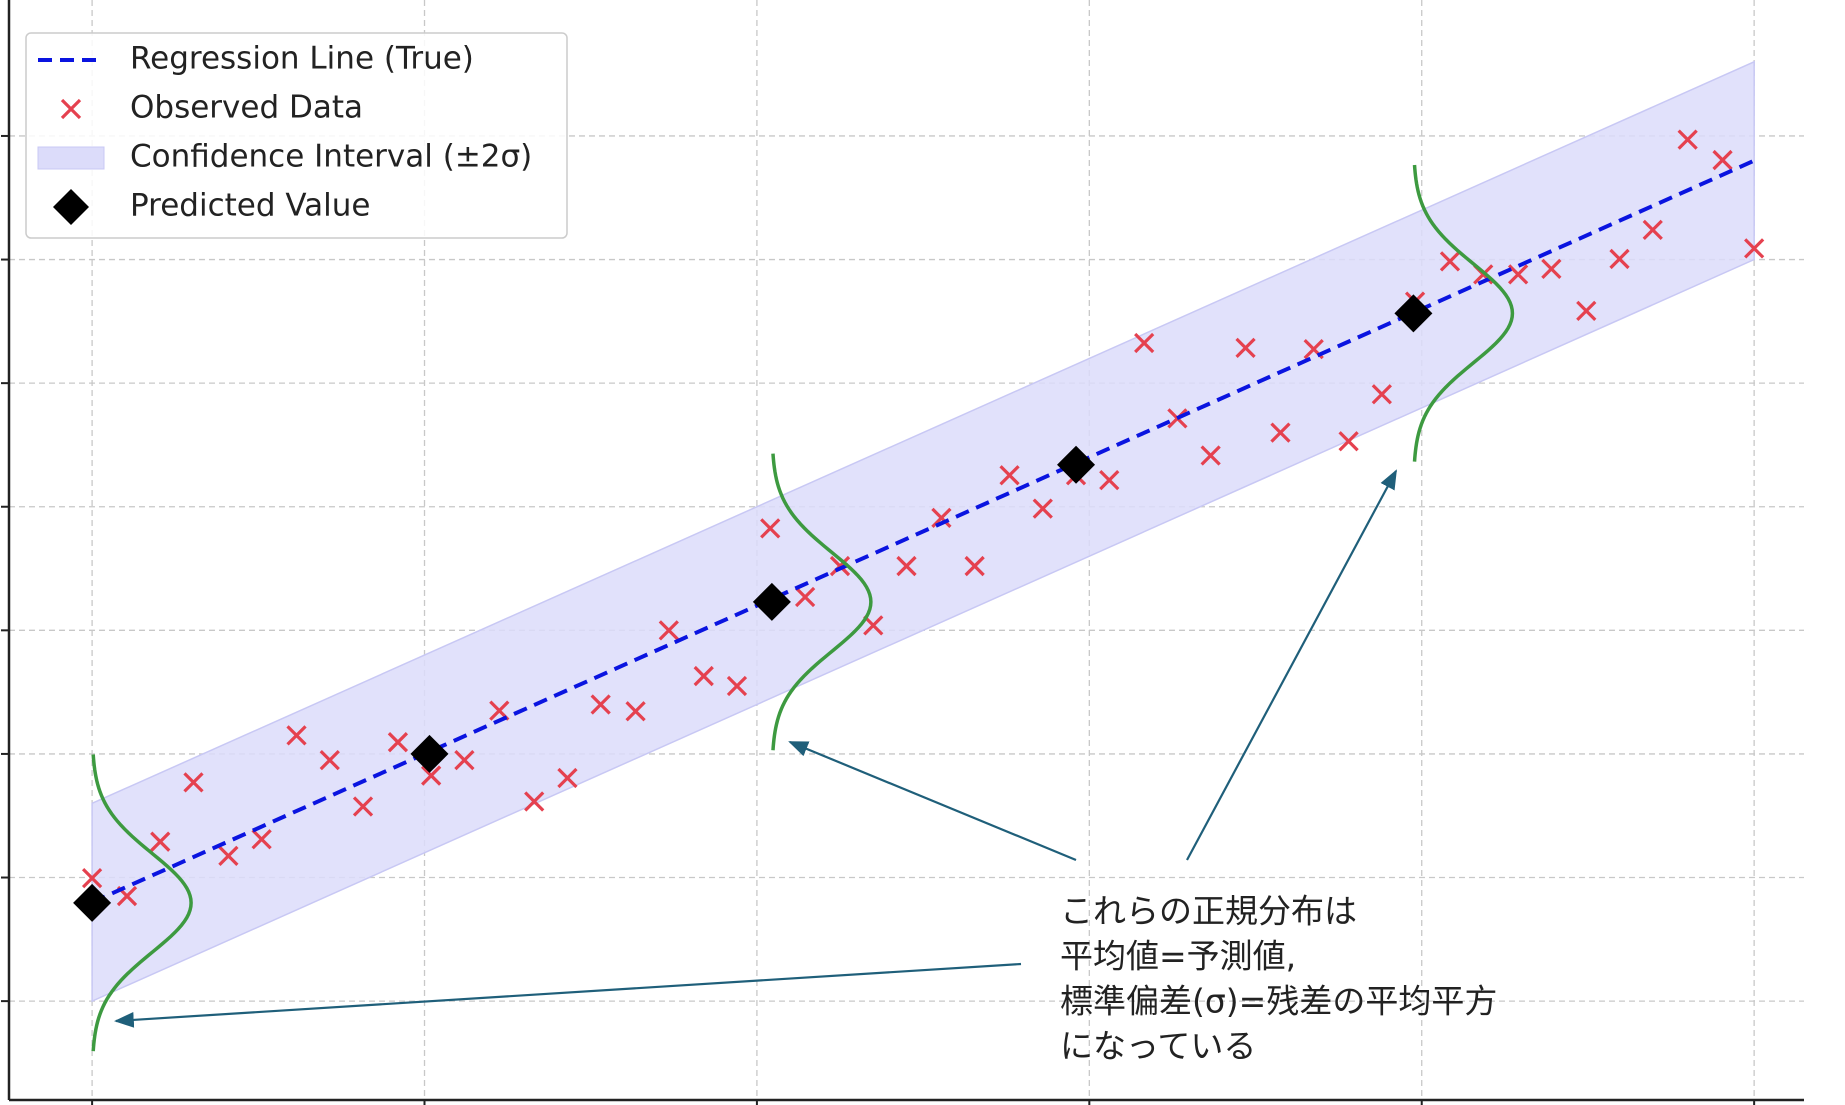  I want to click on legend-label: Regression Line (True), so click(302, 59).